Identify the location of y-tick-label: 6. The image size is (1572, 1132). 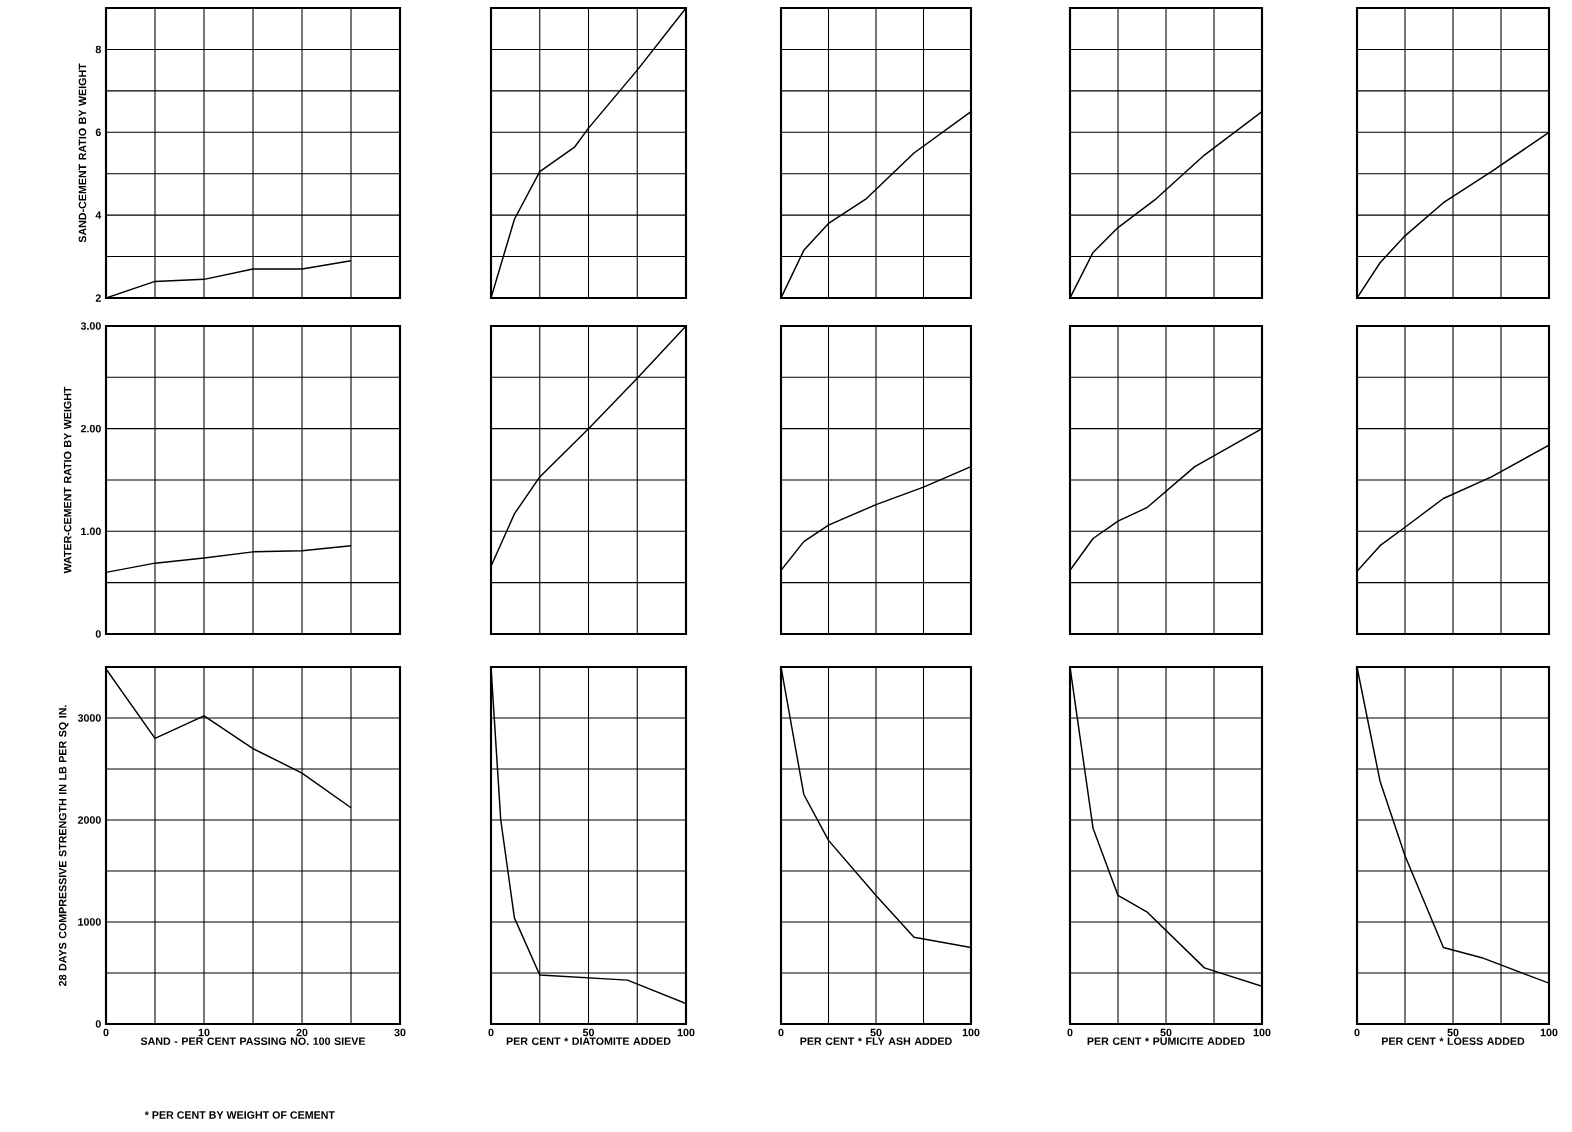
(98, 132).